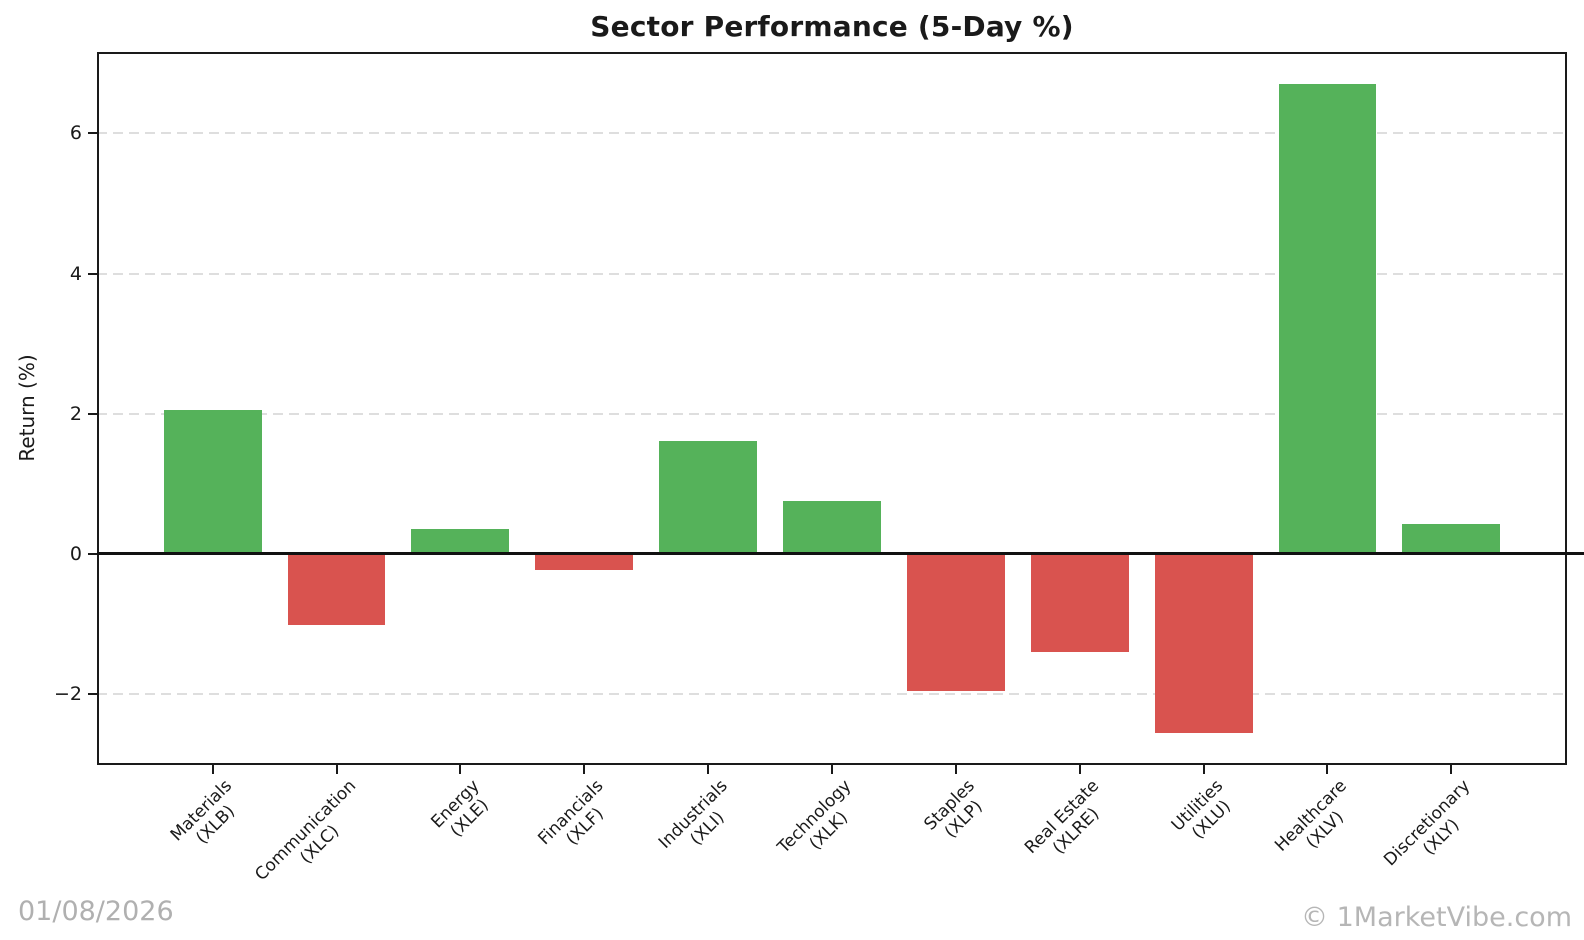 This screenshot has width=1584, height=940. What do you see at coordinates (693, 814) in the screenshot?
I see `x-tick-label-text: Industrials (XLI)` at bounding box center [693, 814].